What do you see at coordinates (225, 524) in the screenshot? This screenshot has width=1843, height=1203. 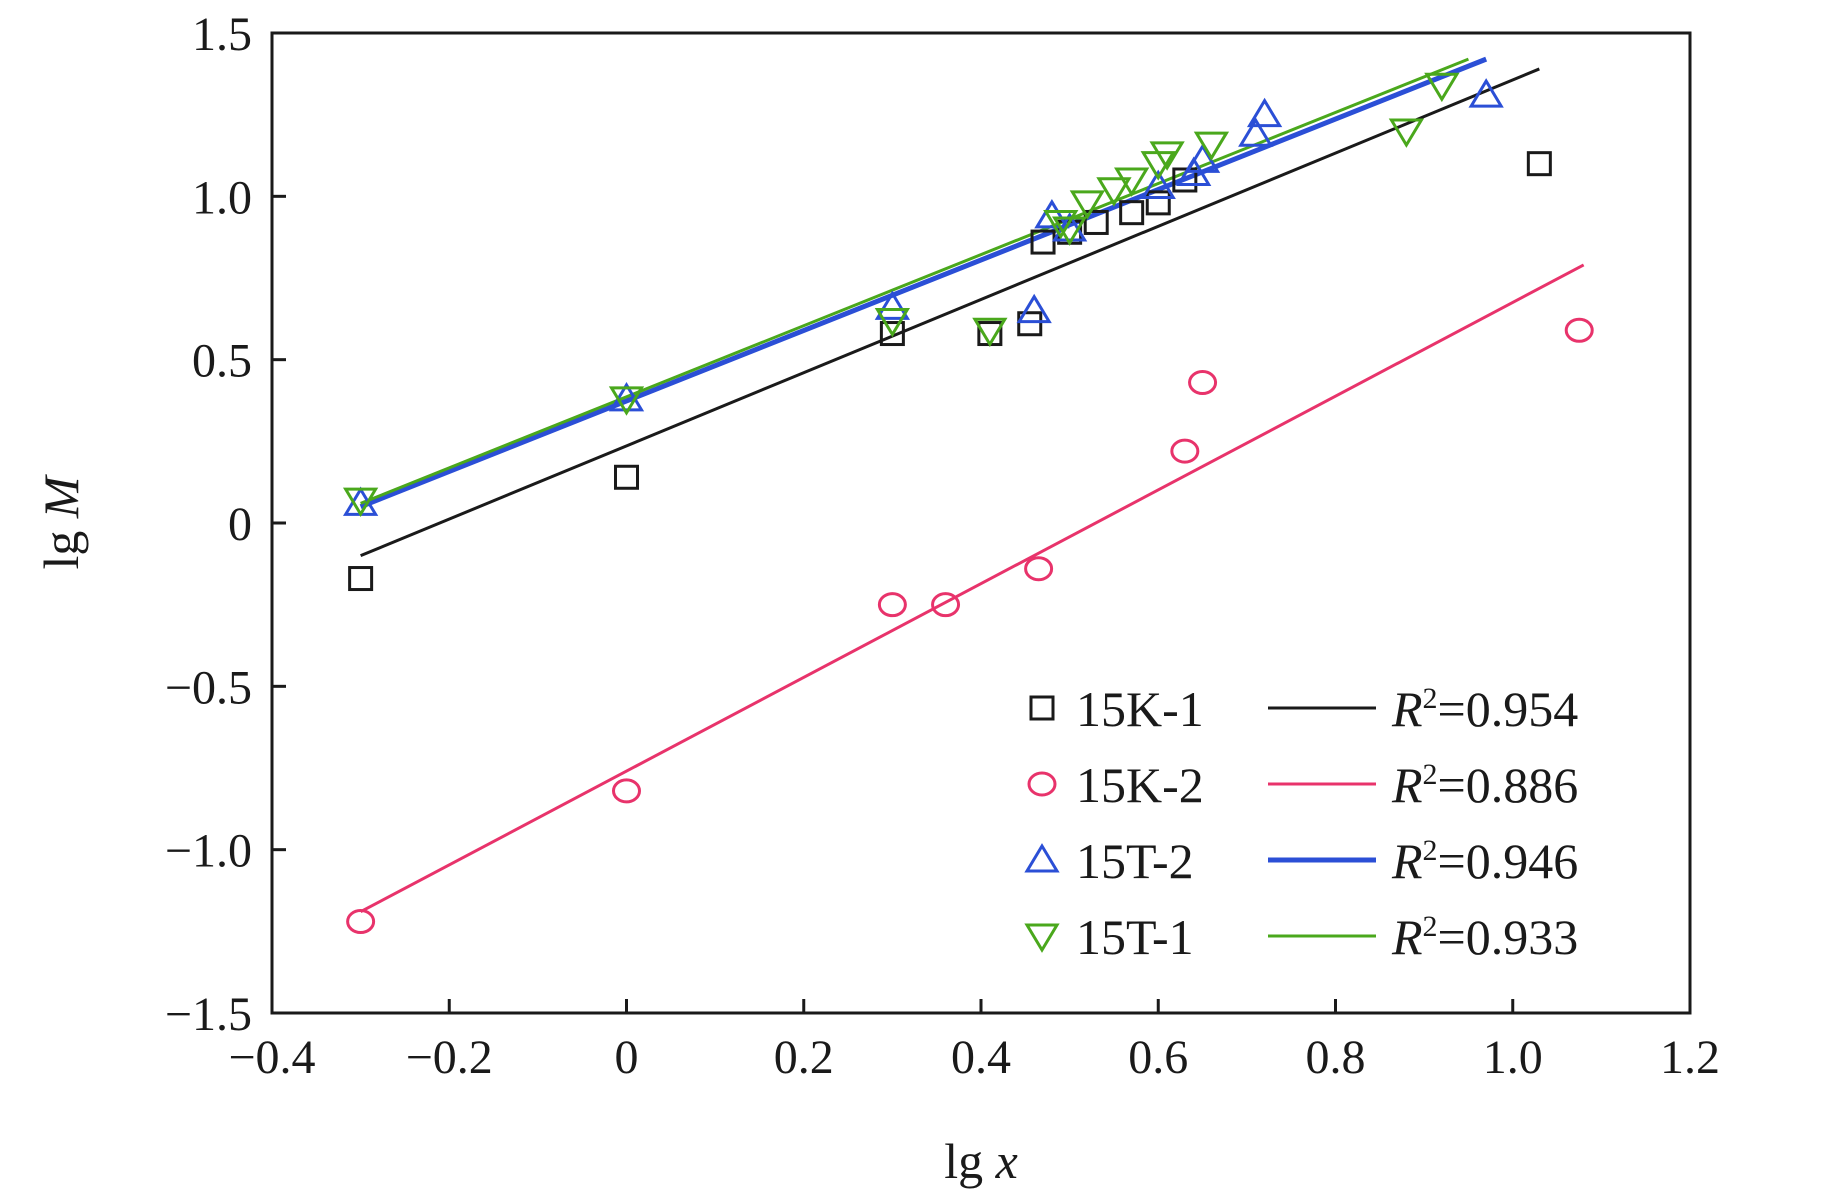 I see `y-axis-ticks: −1.5 −1.0 −0.5 0 0.5 1.0 1.5` at bounding box center [225, 524].